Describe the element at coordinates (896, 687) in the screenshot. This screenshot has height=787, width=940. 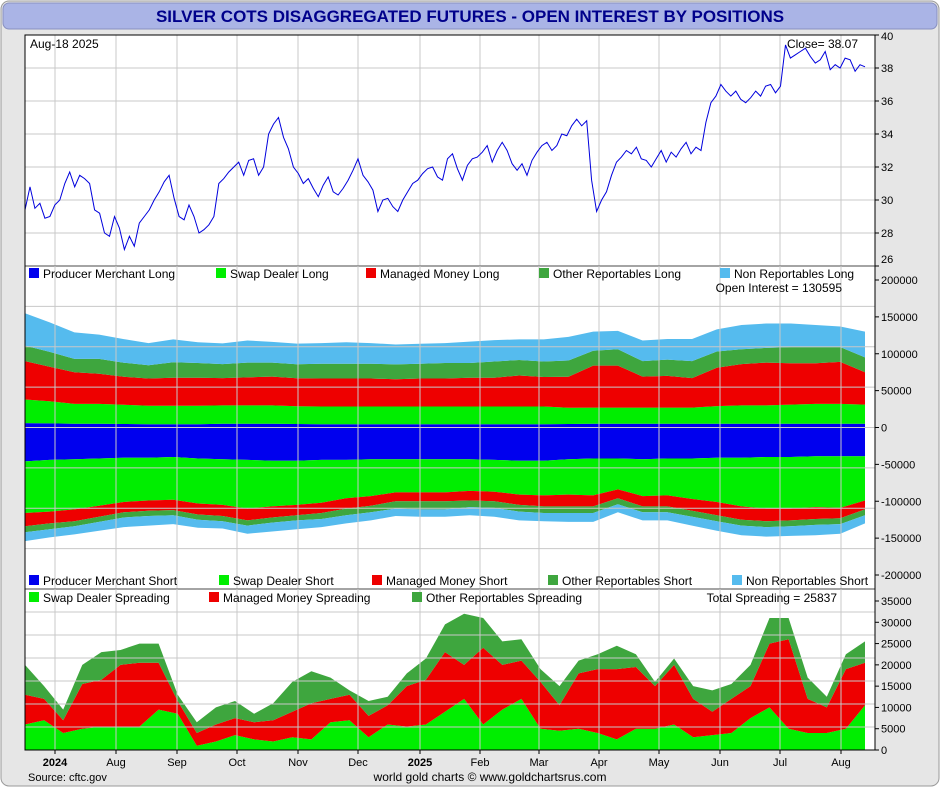
I see `y-tick-label: 15000` at that location.